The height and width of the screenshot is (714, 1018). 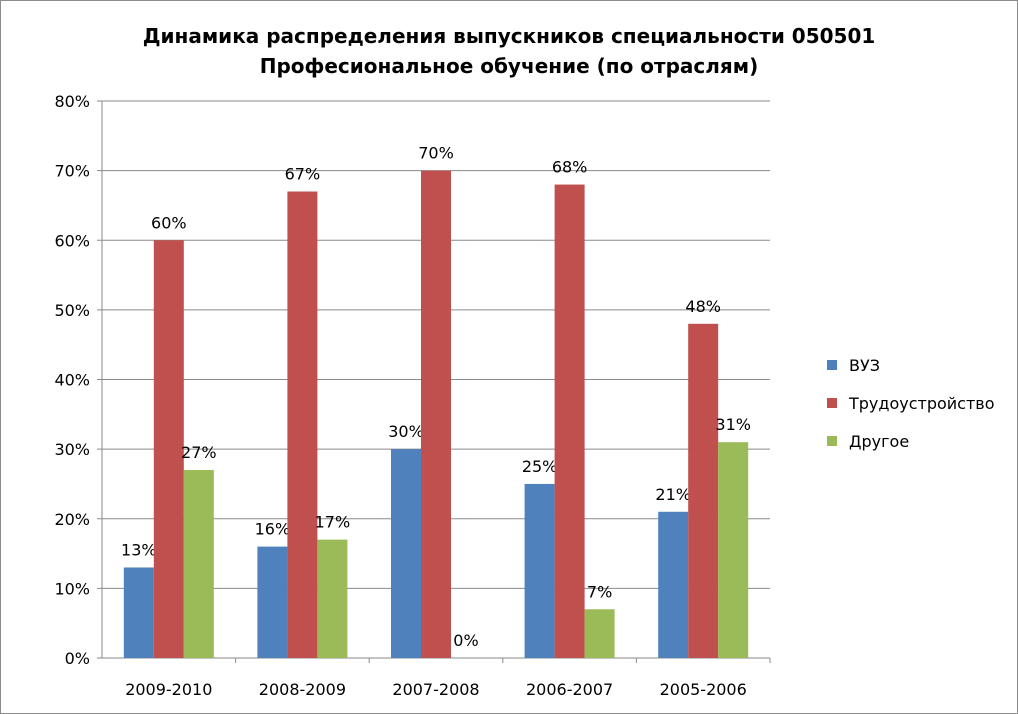 I want to click on legend-label-vuz: ВУЗ, so click(x=864, y=365).